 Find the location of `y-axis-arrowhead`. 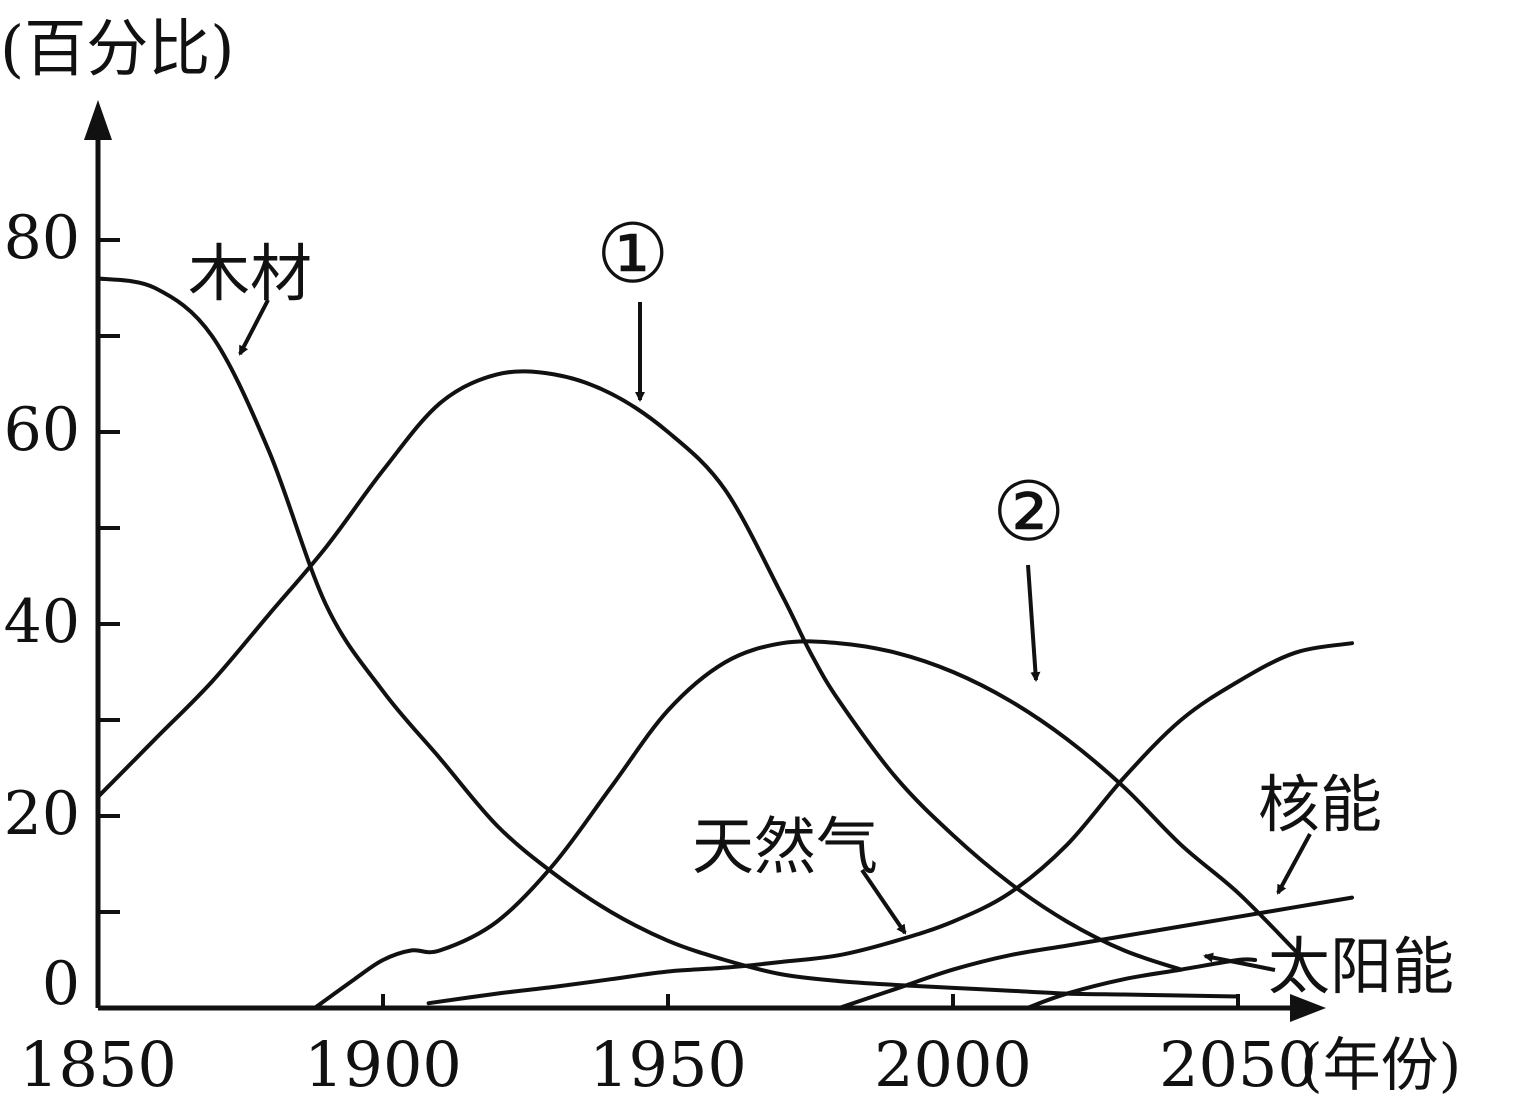

y-axis-arrowhead is located at coordinates (98, 120).